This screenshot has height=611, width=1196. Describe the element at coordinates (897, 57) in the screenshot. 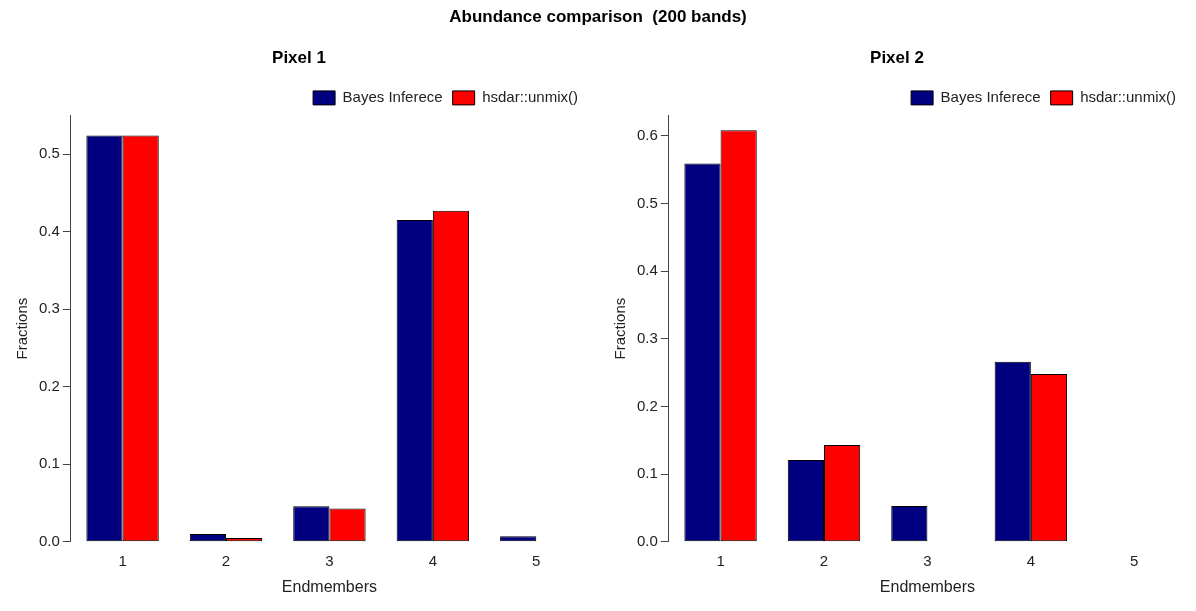

I see `chart-title: Pixel 2` at that location.